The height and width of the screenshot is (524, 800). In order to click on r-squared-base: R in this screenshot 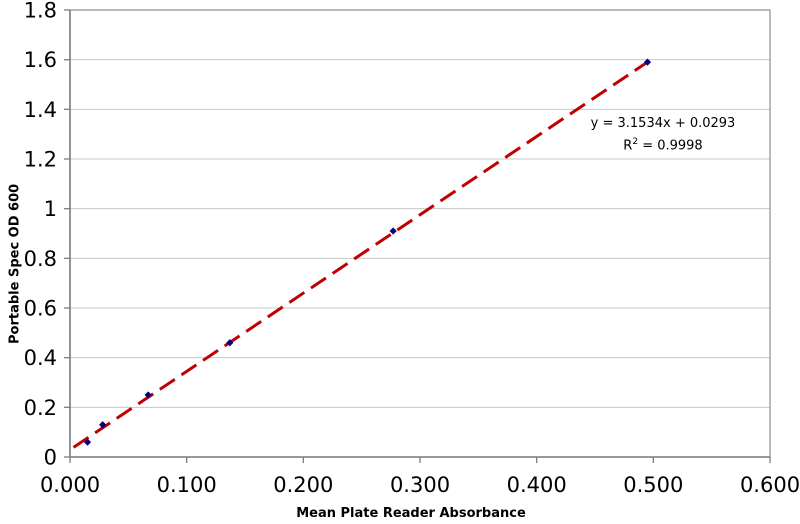, I will do `click(628, 146)`.